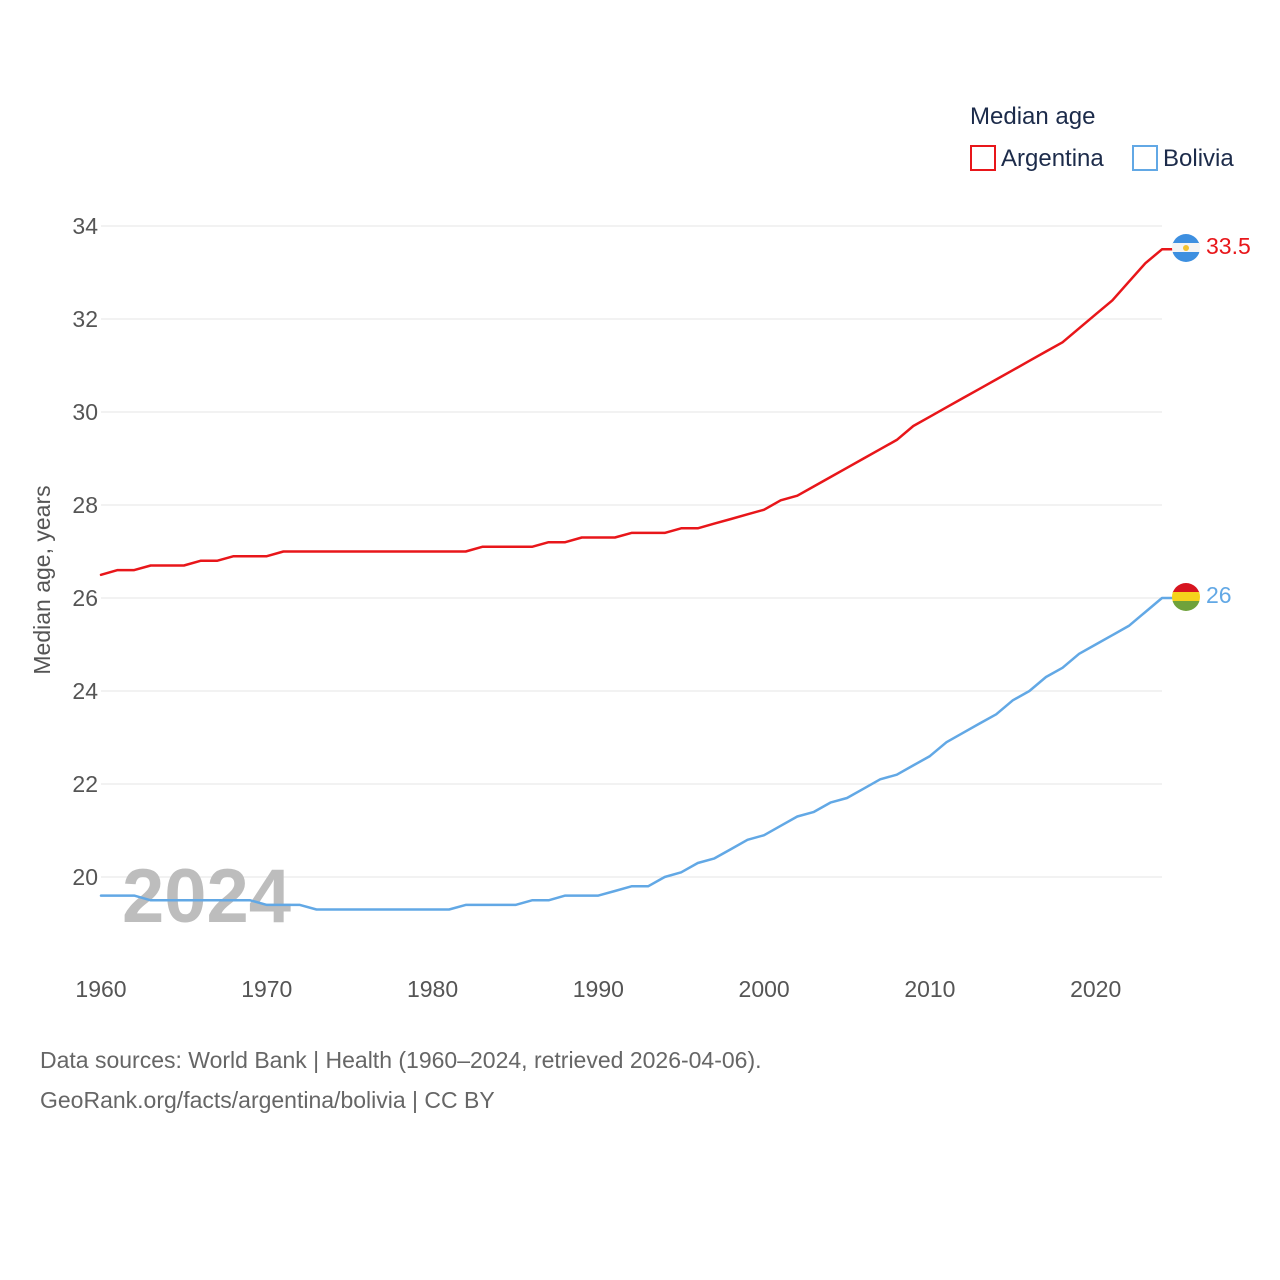 The width and height of the screenshot is (1280, 1280). What do you see at coordinates (42, 579) in the screenshot?
I see `y-axis-title: Median age, years` at bounding box center [42, 579].